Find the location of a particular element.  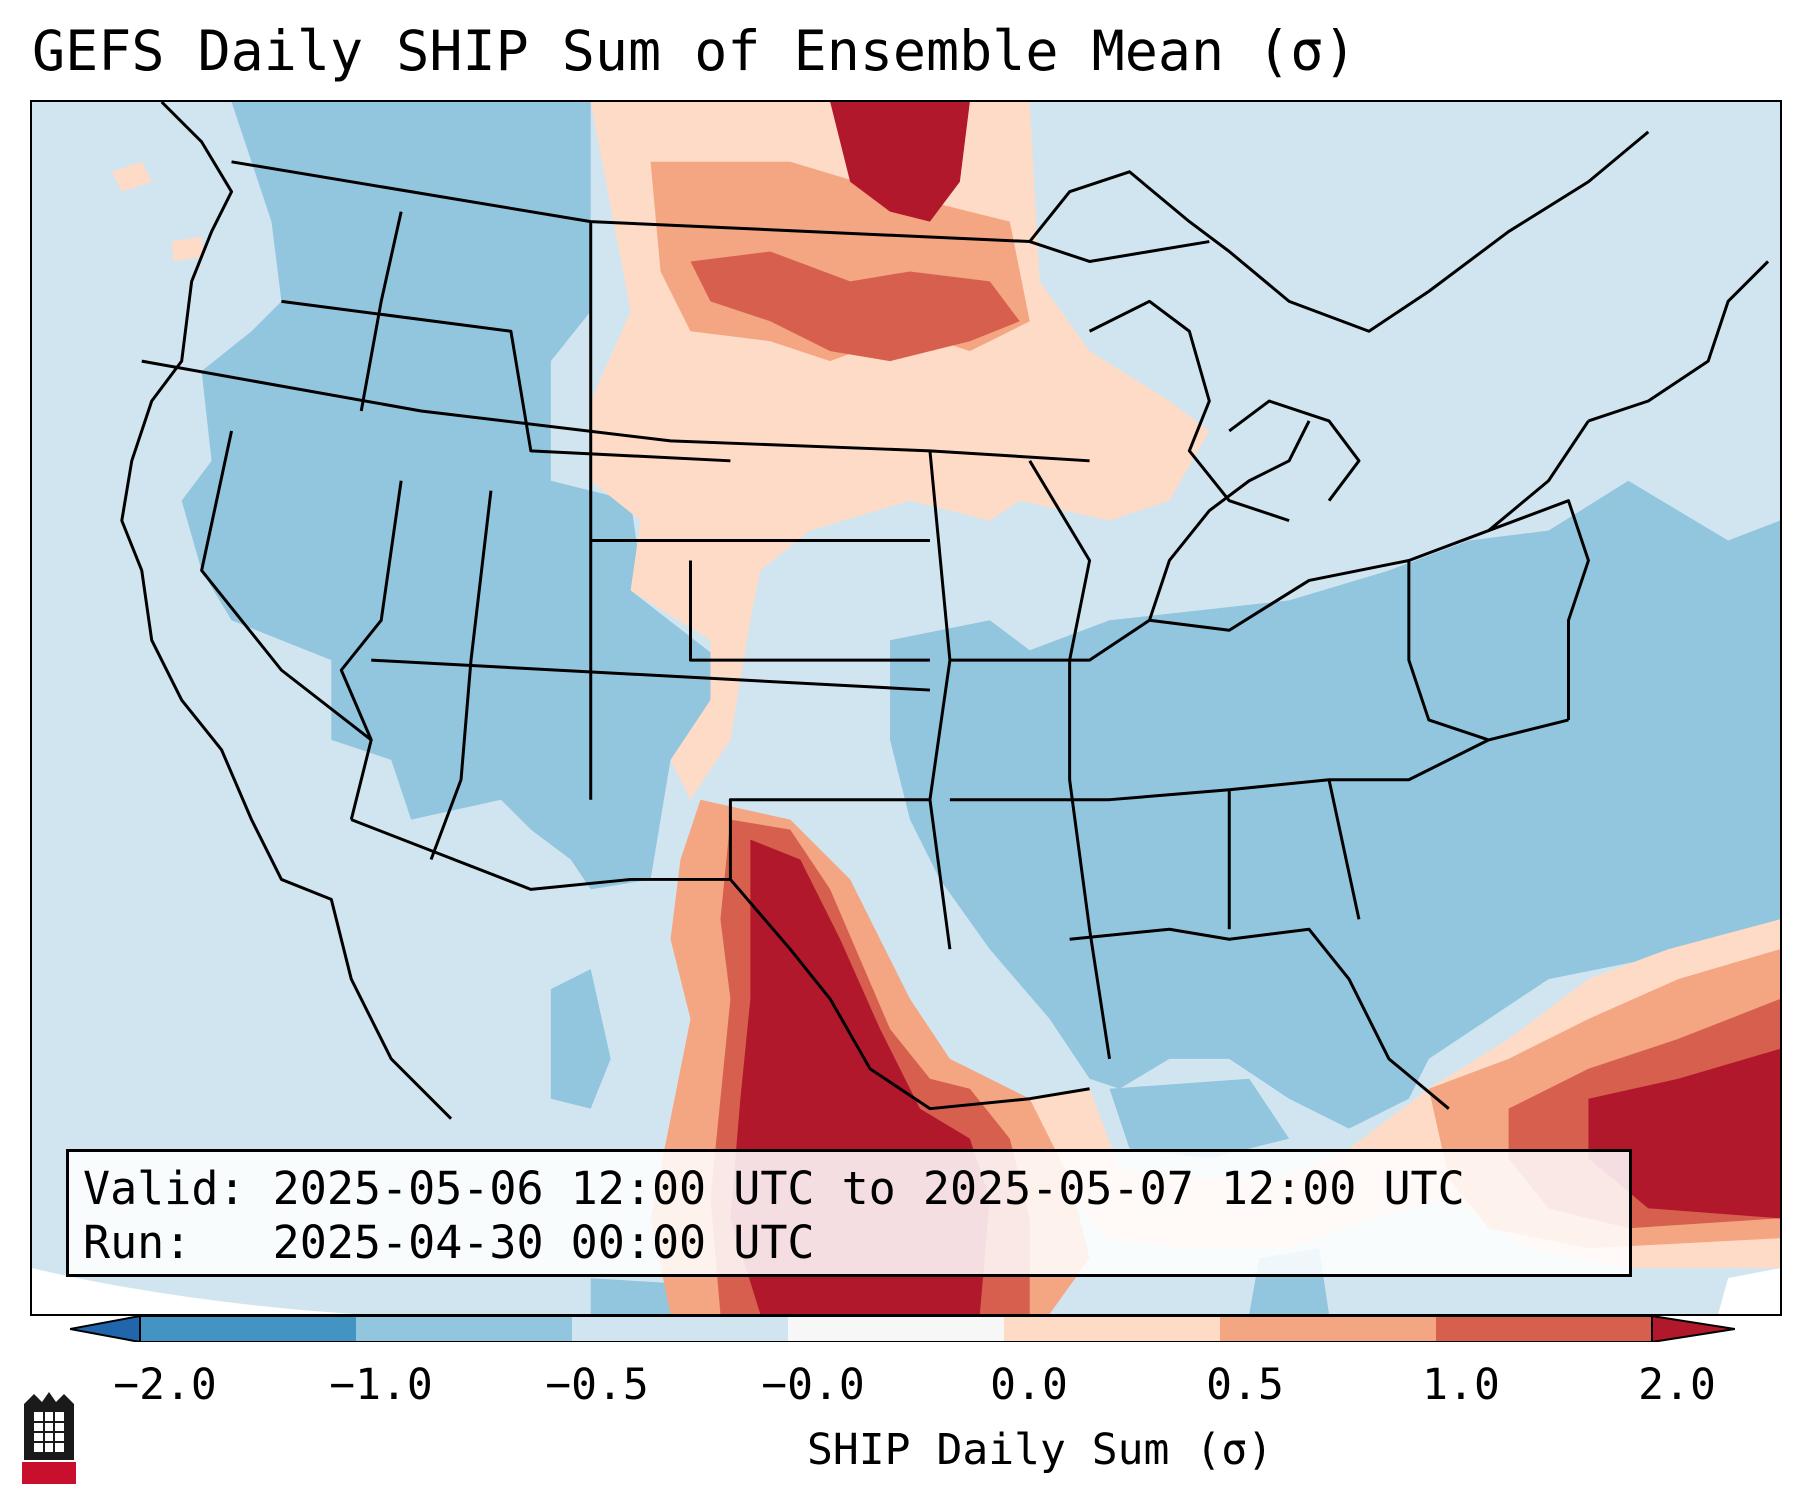

colorbar-label: SHIP Daily Sum (σ) is located at coordinates (1040, 1450).